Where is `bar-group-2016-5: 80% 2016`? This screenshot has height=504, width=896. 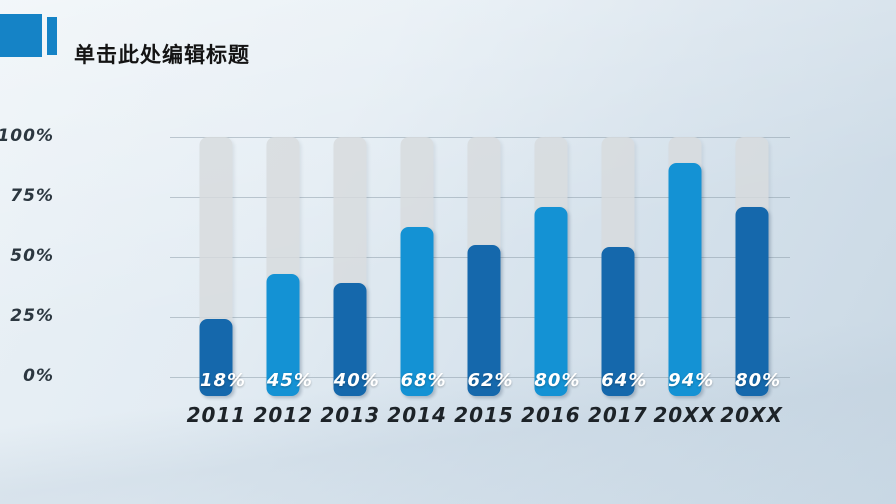
bar-group-2016-5: 80% 2016 is located at coordinates (550, 282).